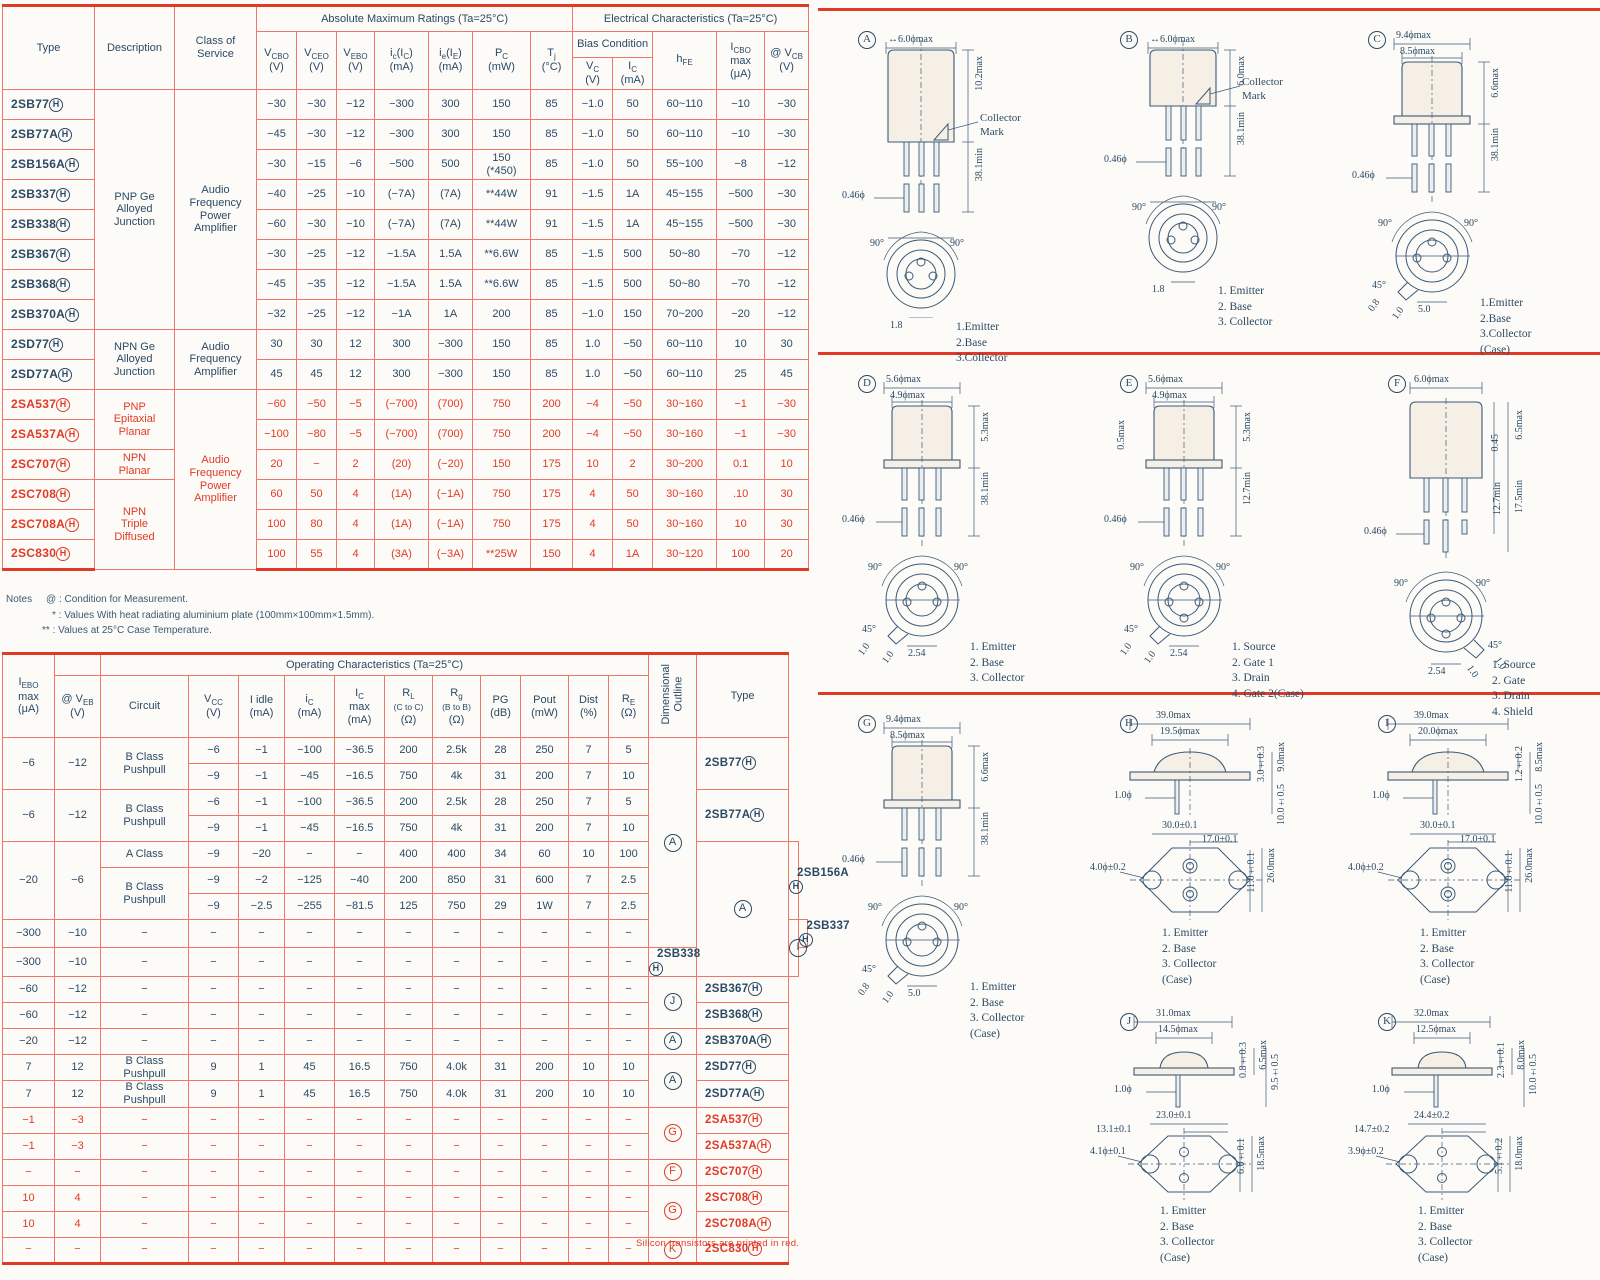 This screenshot has width=1600, height=1280. Describe the element at coordinates (46, 630) in the screenshot. I see `notes-mark-3: **` at that location.